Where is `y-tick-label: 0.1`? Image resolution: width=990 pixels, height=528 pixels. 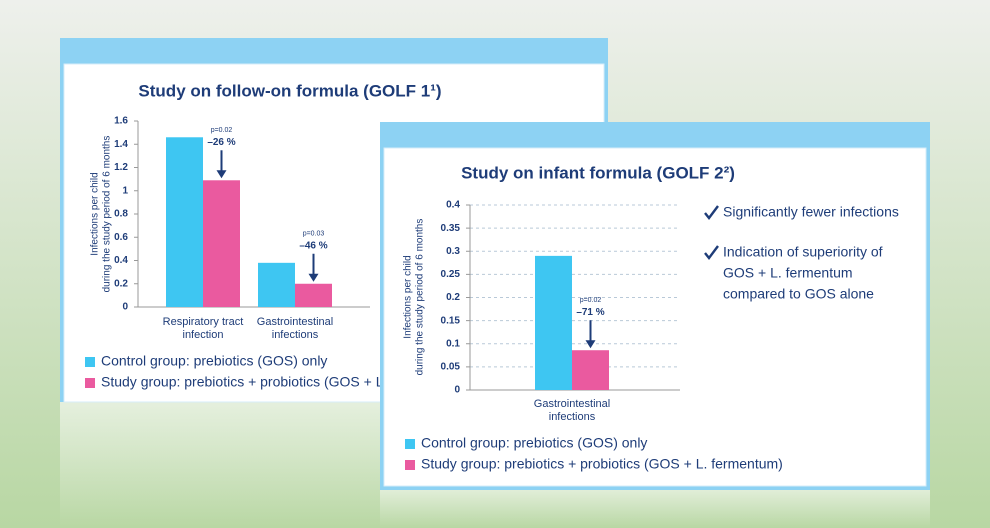 y-tick-label: 0.1 is located at coordinates (453, 343).